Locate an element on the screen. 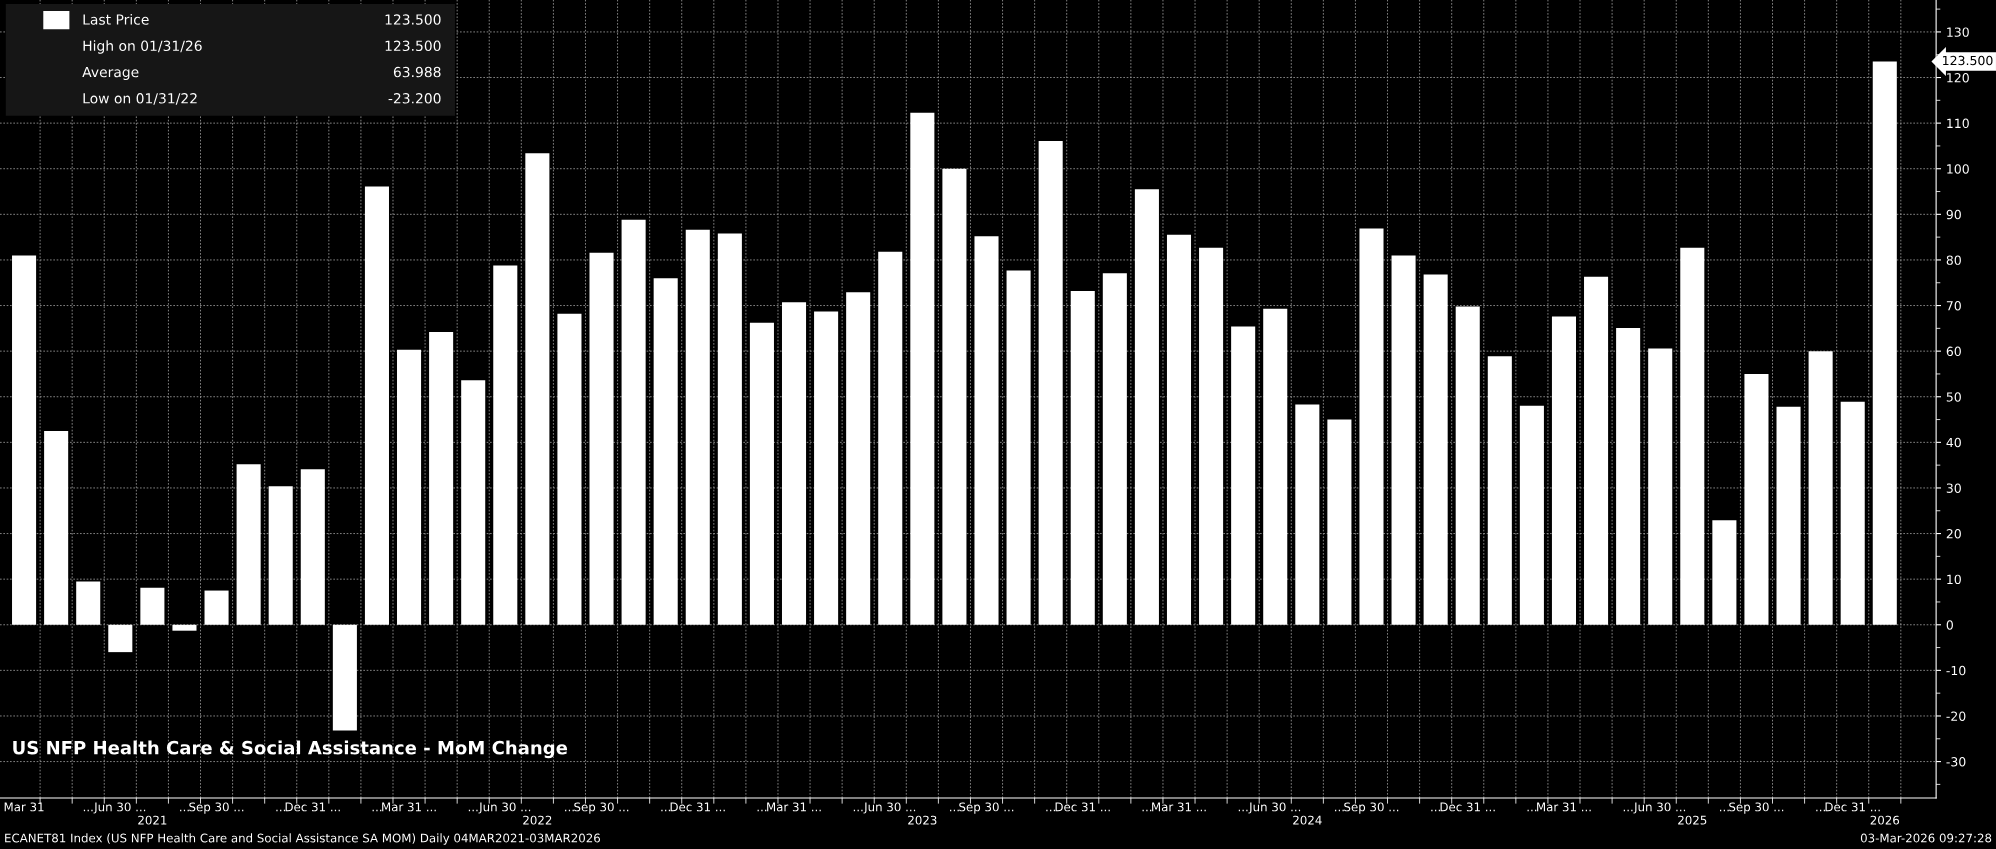  y-tick-label: 130 is located at coordinates (1958, 32).